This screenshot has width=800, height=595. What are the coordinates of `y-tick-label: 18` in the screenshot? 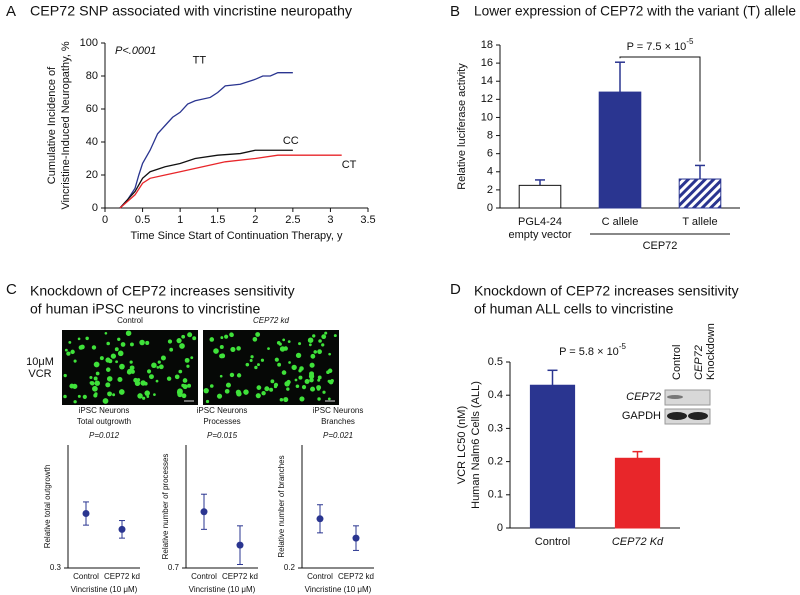 It's located at (487, 45).